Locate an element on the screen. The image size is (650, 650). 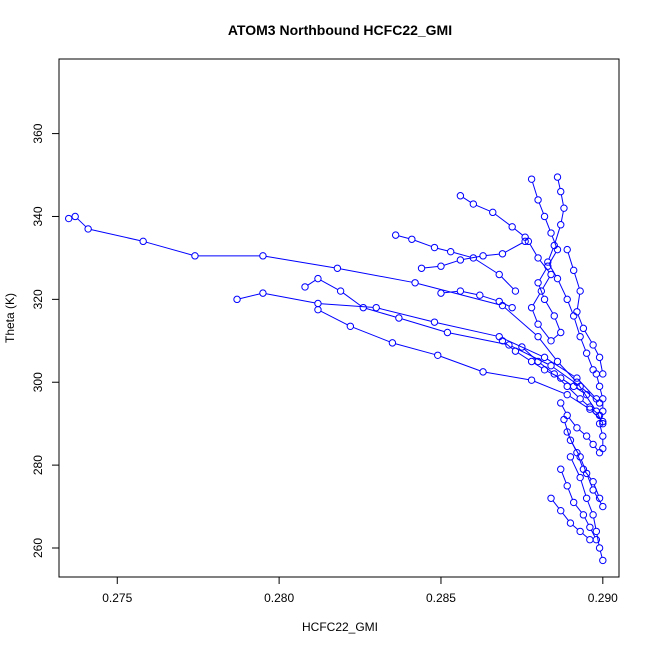
series-18-segment is located at coordinates (585, 536).